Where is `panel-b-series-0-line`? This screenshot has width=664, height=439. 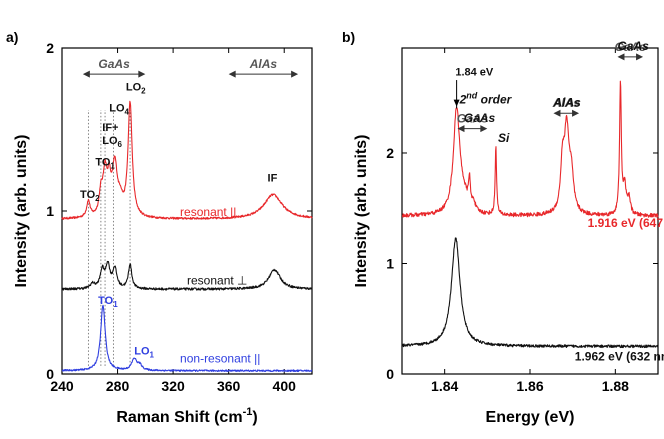 panel-b-series-0-line is located at coordinates (530, 149).